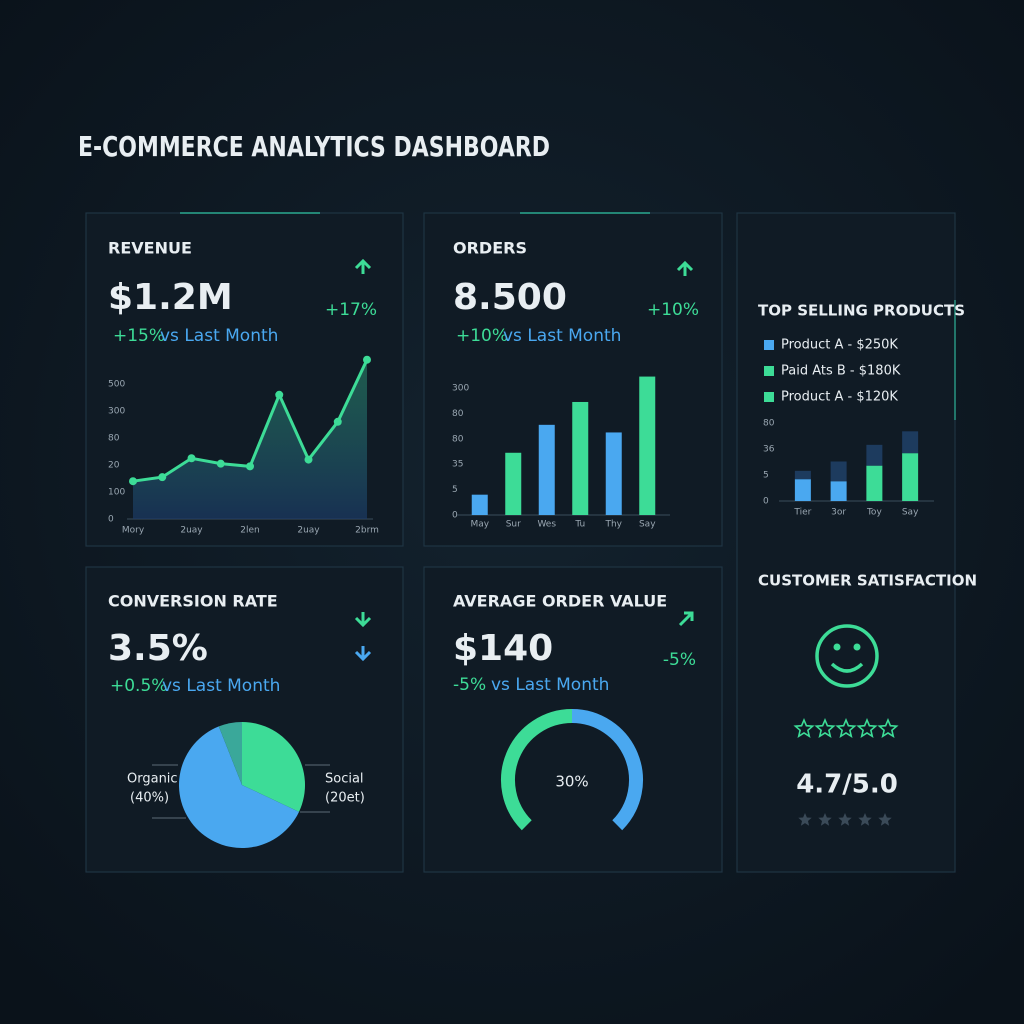 The height and width of the screenshot is (1024, 1024). I want to click on x-tick-label: May, so click(479, 525).